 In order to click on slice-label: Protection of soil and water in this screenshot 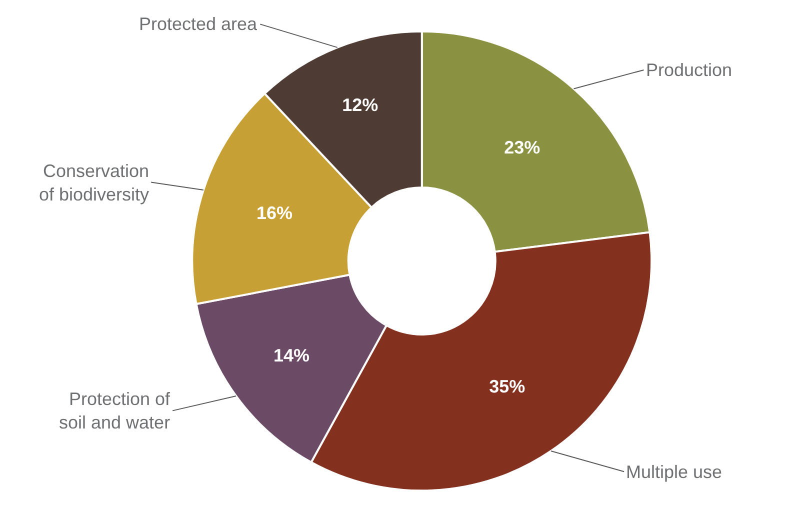, I will do `click(115, 410)`.